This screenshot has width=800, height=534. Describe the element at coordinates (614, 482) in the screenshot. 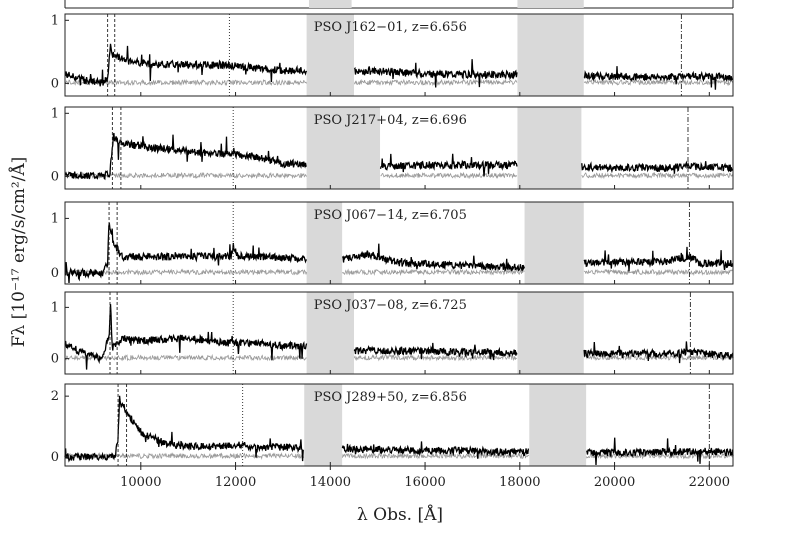

I see `x-tick-label: 20000` at that location.